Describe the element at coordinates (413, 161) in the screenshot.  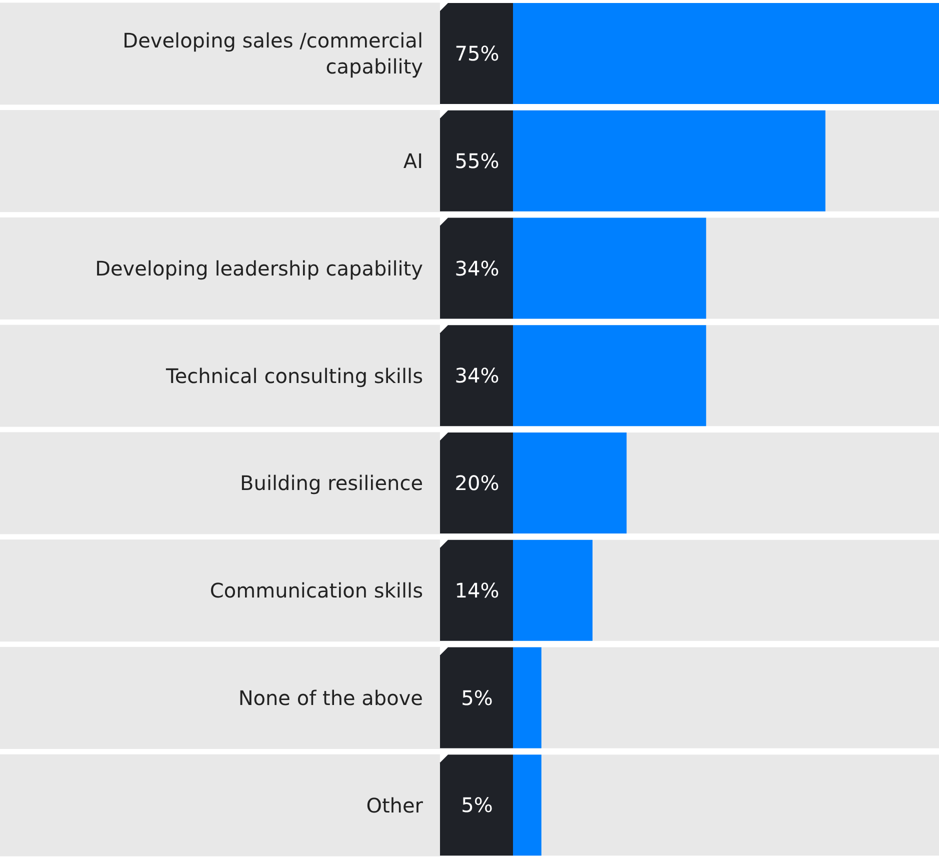
I see `y-tick-label: AI` at that location.